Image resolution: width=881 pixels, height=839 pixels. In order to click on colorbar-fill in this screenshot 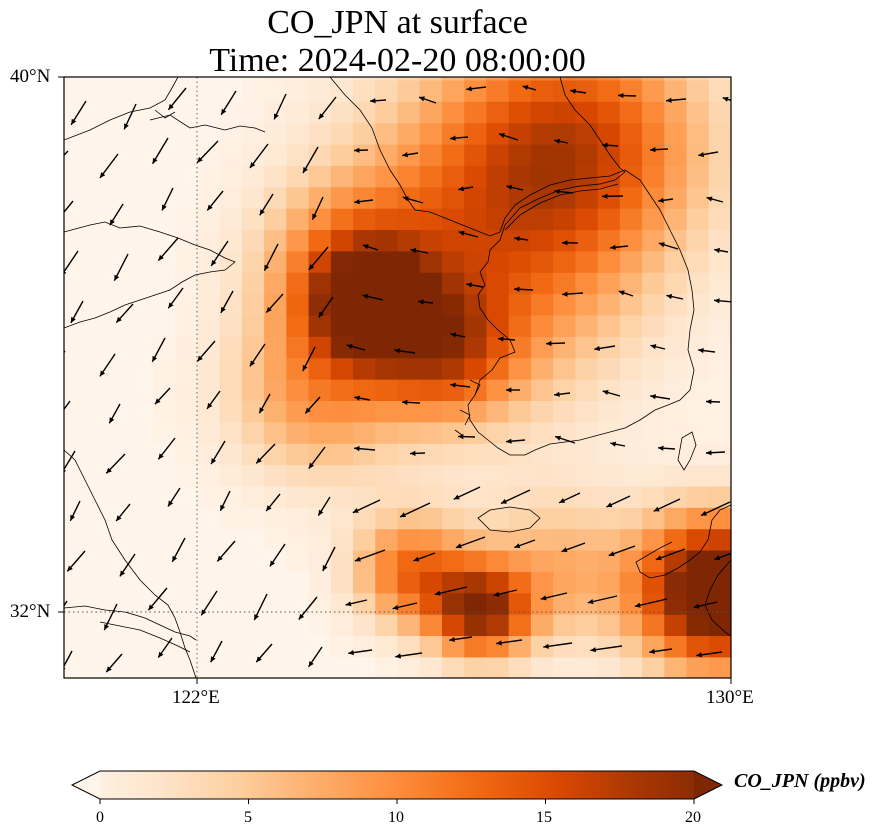, I will do `click(397, 785)`.